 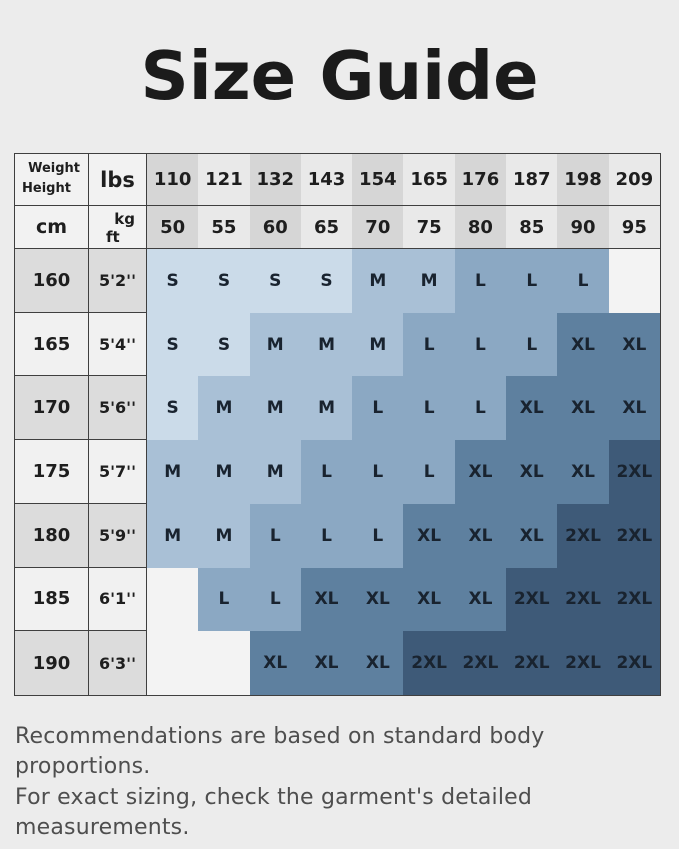 I want to click on height-cm-value: 165, so click(x=52, y=344).